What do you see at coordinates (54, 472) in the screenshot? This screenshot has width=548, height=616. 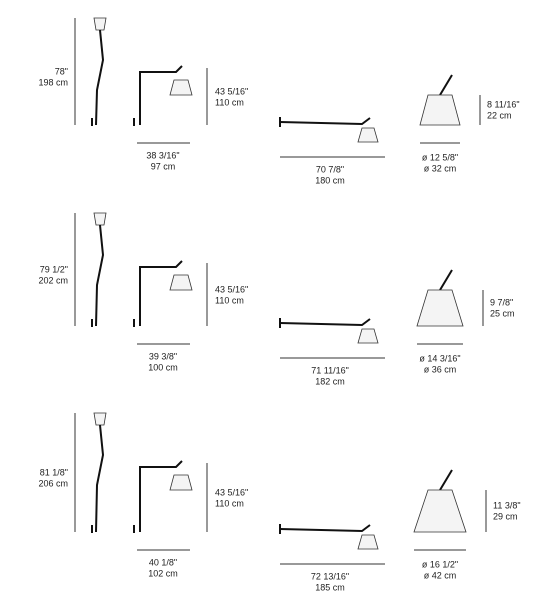 I see `dimension-imperial: 81 1/8"` at bounding box center [54, 472].